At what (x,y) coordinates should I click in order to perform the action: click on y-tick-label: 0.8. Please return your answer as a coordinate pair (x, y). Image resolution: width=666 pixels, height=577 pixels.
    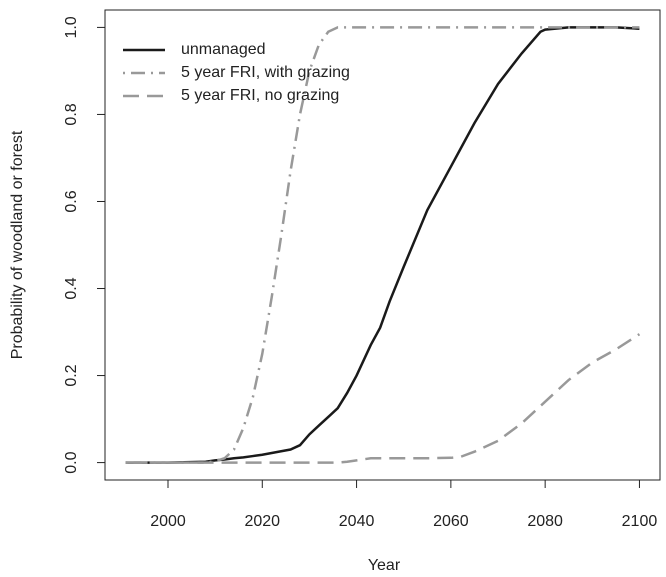
    Looking at the image, I should click on (71, 114).